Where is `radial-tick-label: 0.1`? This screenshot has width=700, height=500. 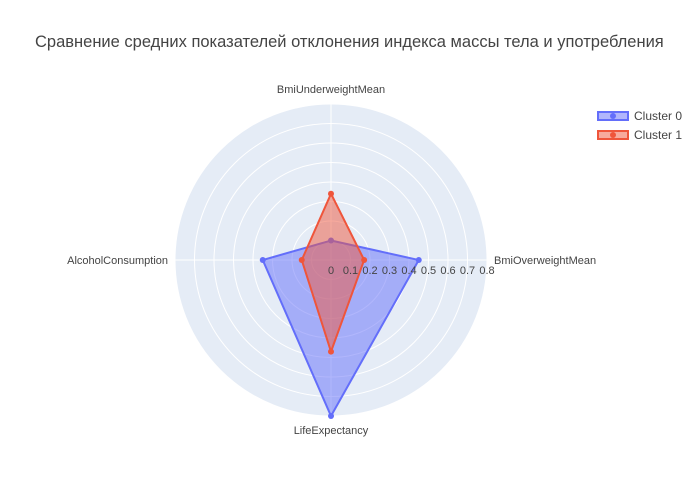
radial-tick-label: 0.1 is located at coordinates (350, 271).